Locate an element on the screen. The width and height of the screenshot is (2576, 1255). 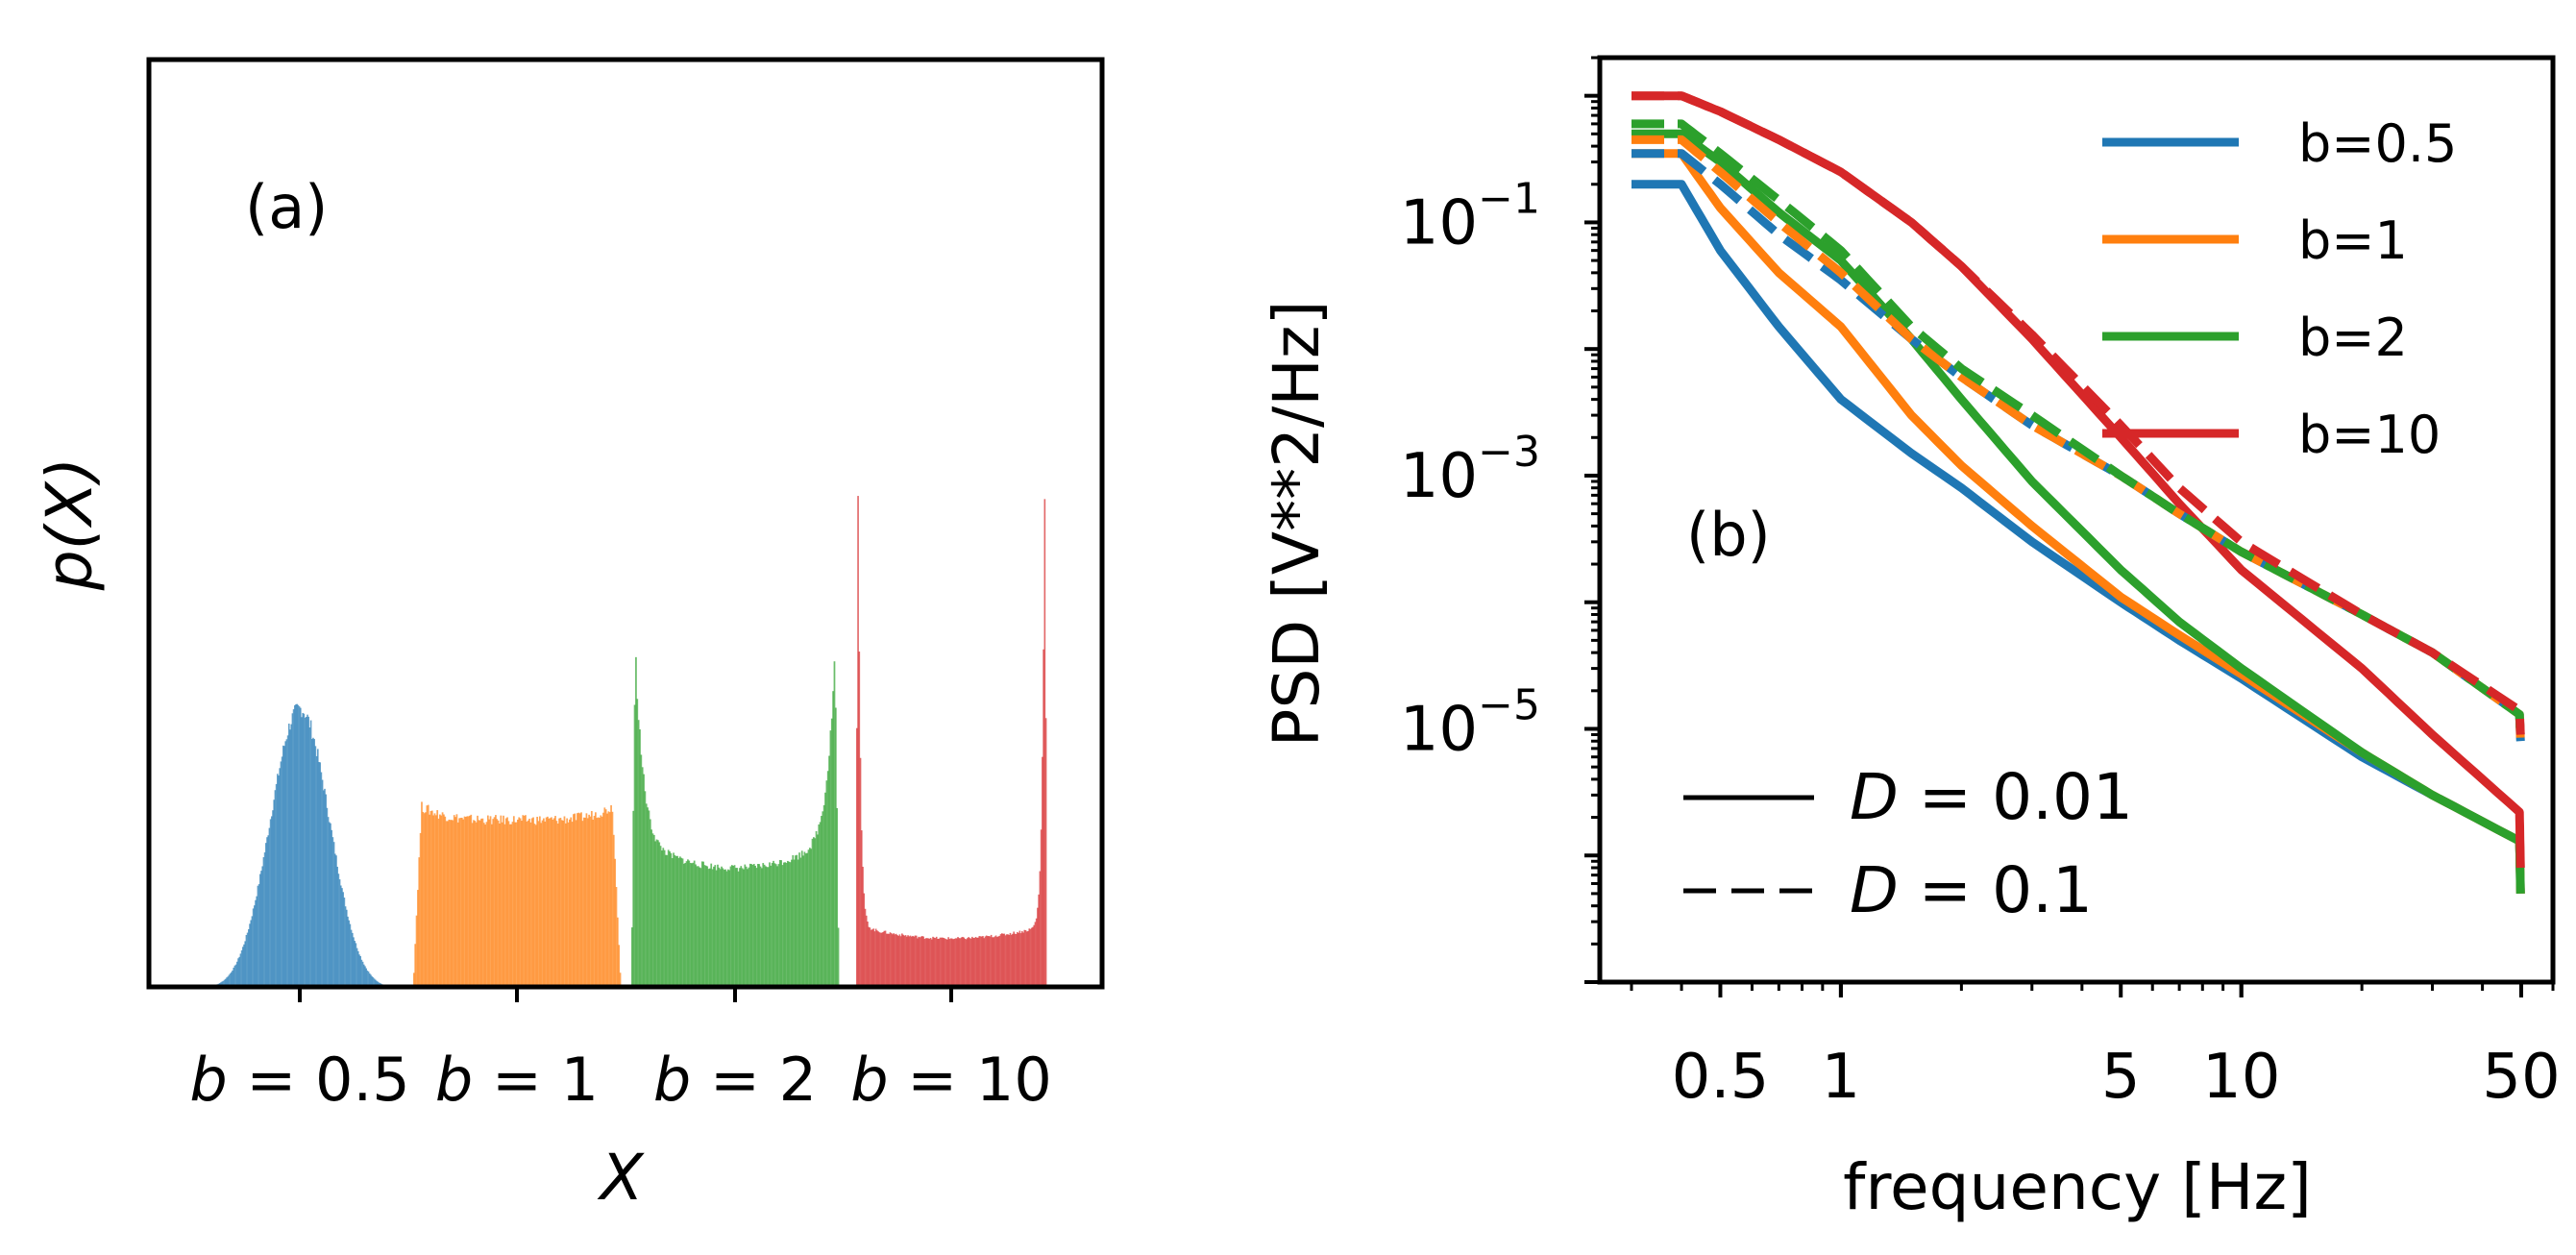
x-tick-label: 5 is located at coordinates (2121, 1077).